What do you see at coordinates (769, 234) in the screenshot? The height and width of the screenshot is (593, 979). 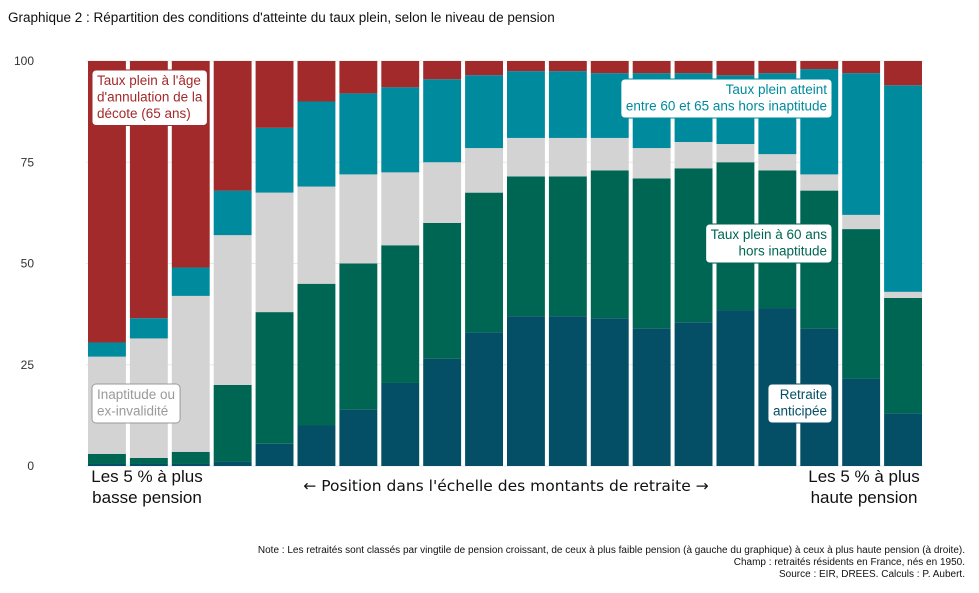 I see `annotation-line: Taux plein à 60 ans` at bounding box center [769, 234].